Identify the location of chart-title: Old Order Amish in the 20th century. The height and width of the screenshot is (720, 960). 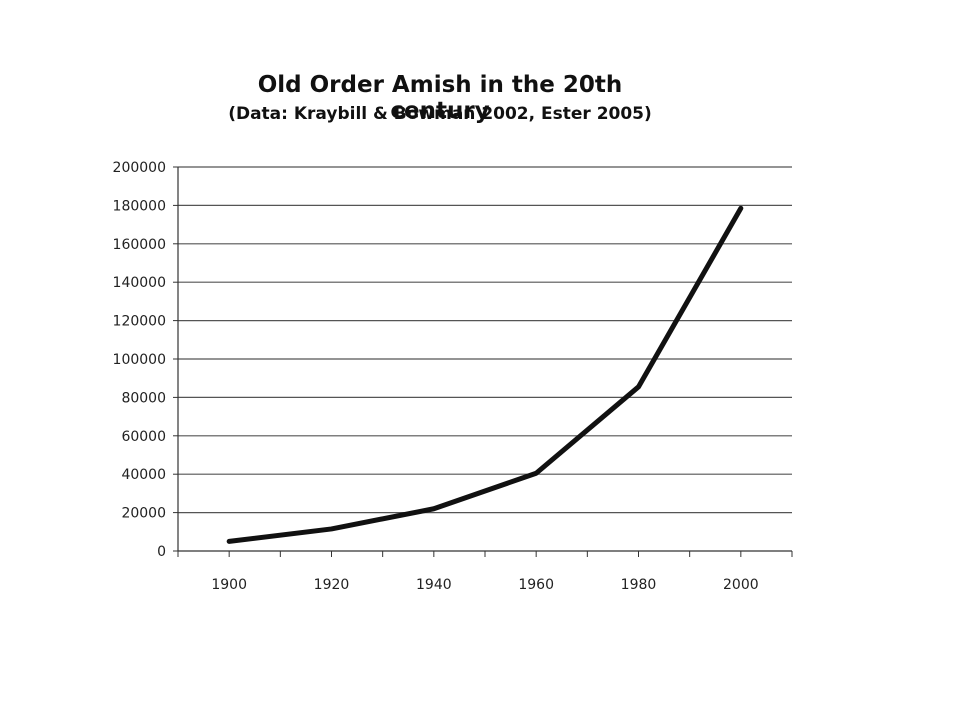
(440, 98).